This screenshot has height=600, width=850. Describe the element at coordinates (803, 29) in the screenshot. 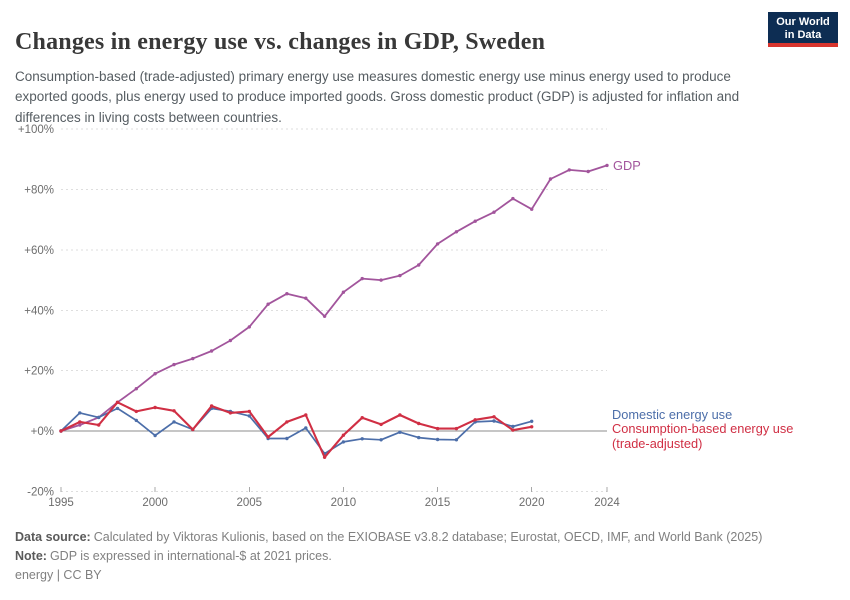

I see `owid-logo: Our World in Data` at that location.